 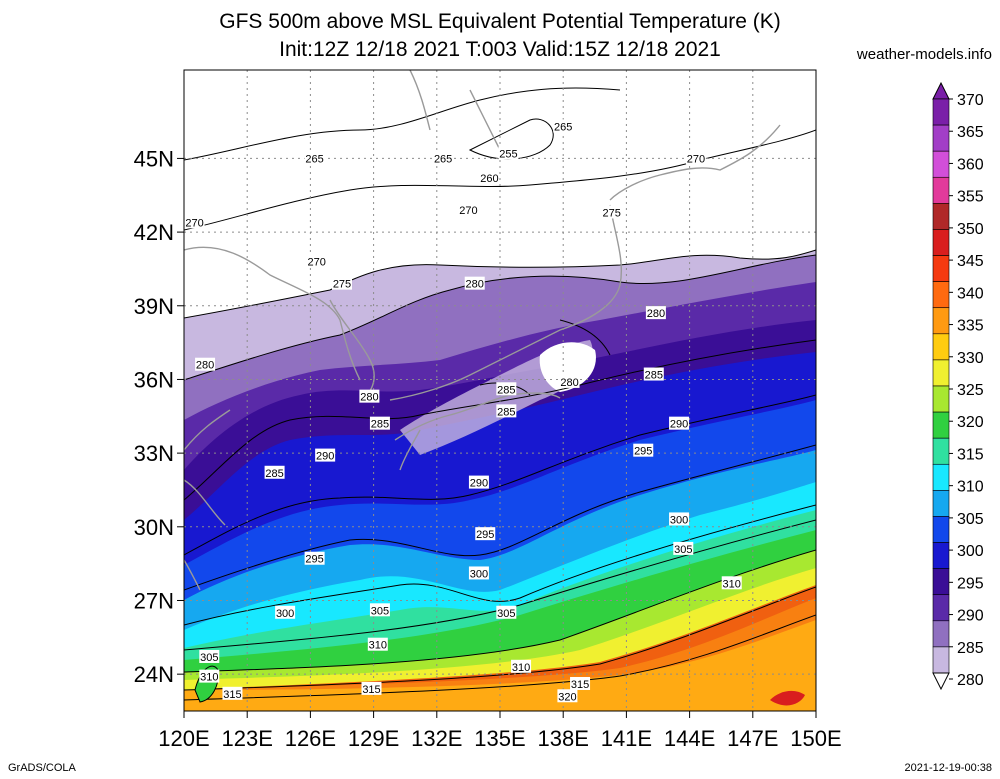 What do you see at coordinates (970, 616) in the screenshot?
I see `colorbar-label: 290` at bounding box center [970, 616].